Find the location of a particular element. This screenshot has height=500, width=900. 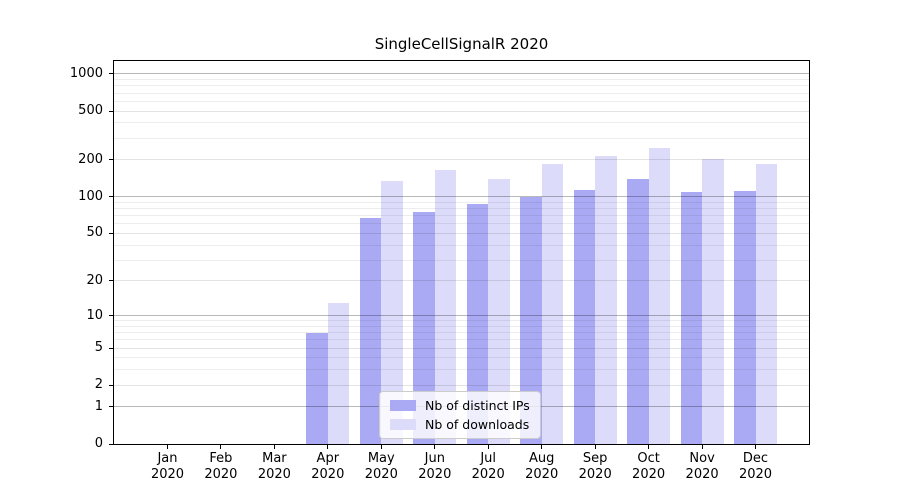

y-tick-label-0: 0 is located at coordinates (98, 443).